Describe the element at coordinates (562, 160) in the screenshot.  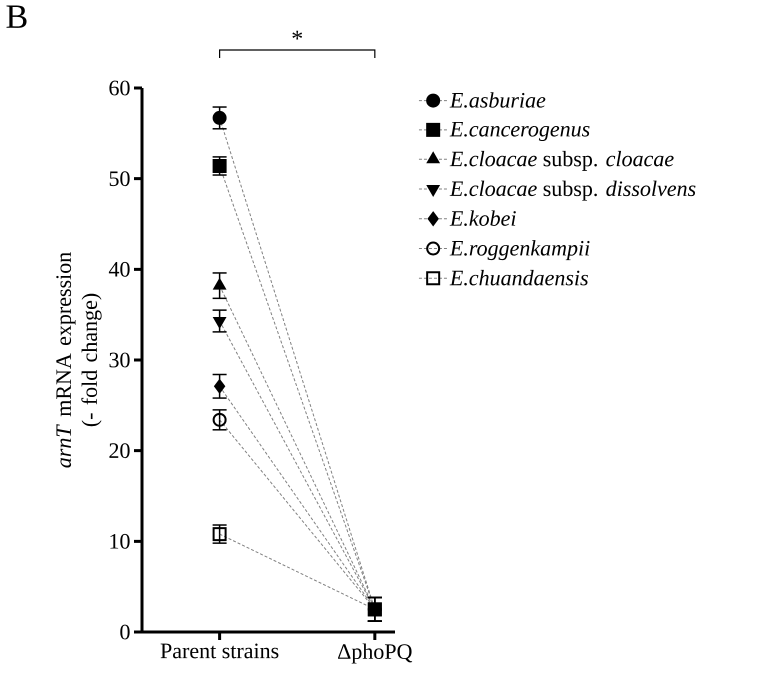
I see `legend-label: E.cloacae subsp. cloacae` at that location.